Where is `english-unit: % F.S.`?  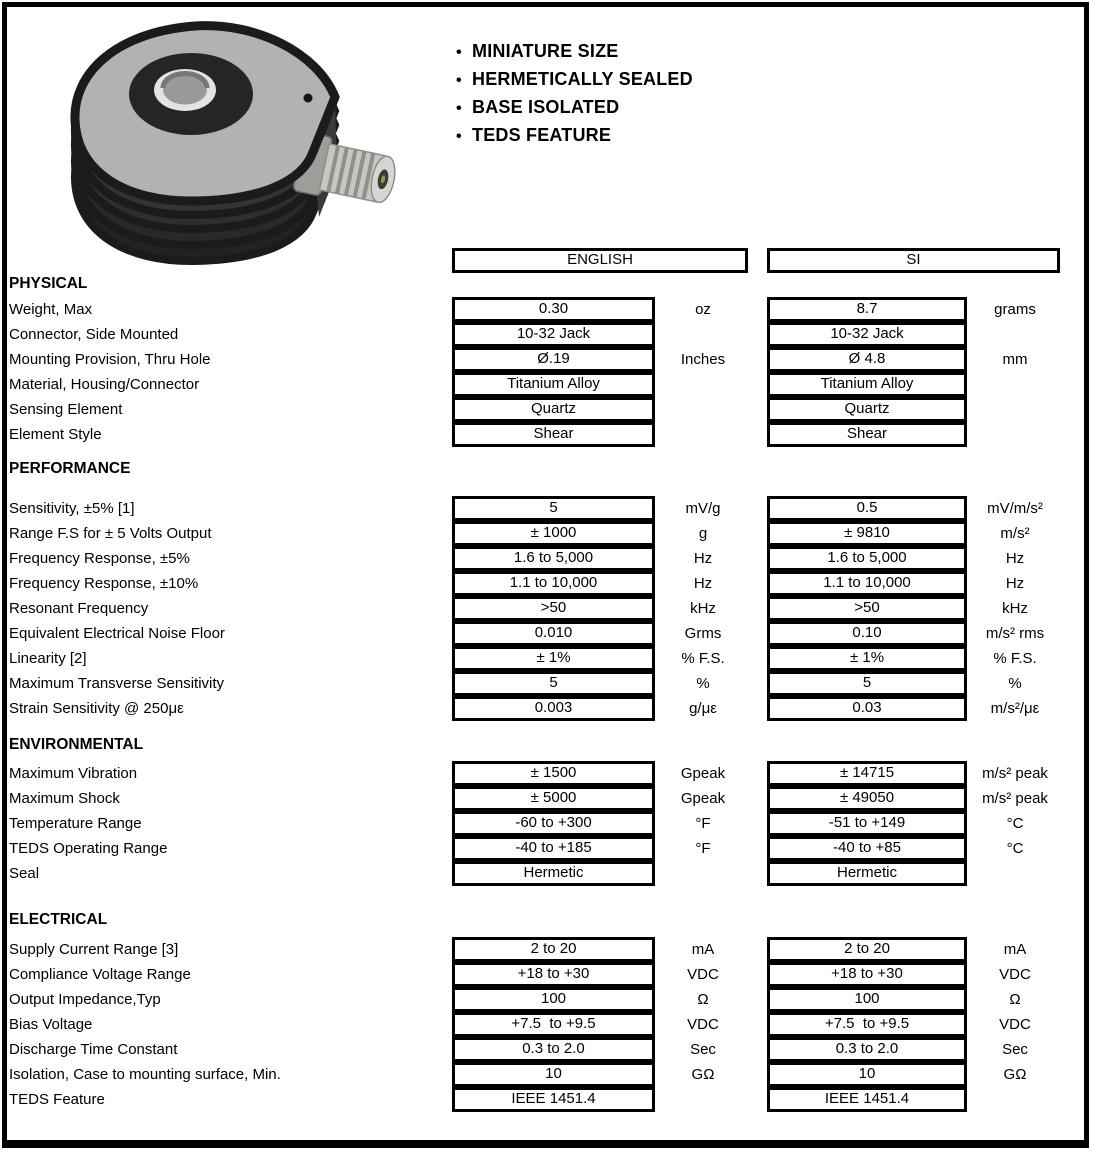 english-unit: % F.S. is located at coordinates (703, 658).